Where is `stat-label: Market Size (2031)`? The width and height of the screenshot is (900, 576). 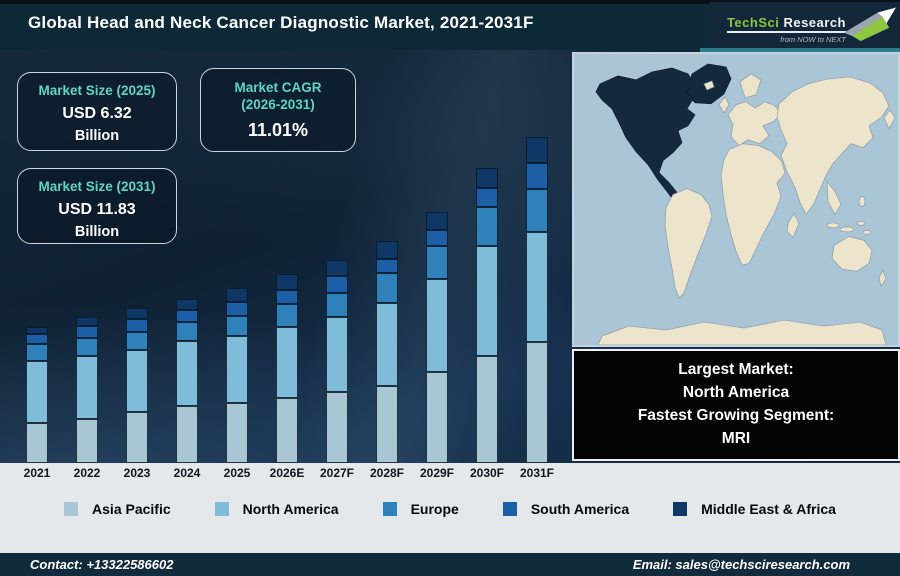
stat-label: Market Size (2031) is located at coordinates (97, 186).